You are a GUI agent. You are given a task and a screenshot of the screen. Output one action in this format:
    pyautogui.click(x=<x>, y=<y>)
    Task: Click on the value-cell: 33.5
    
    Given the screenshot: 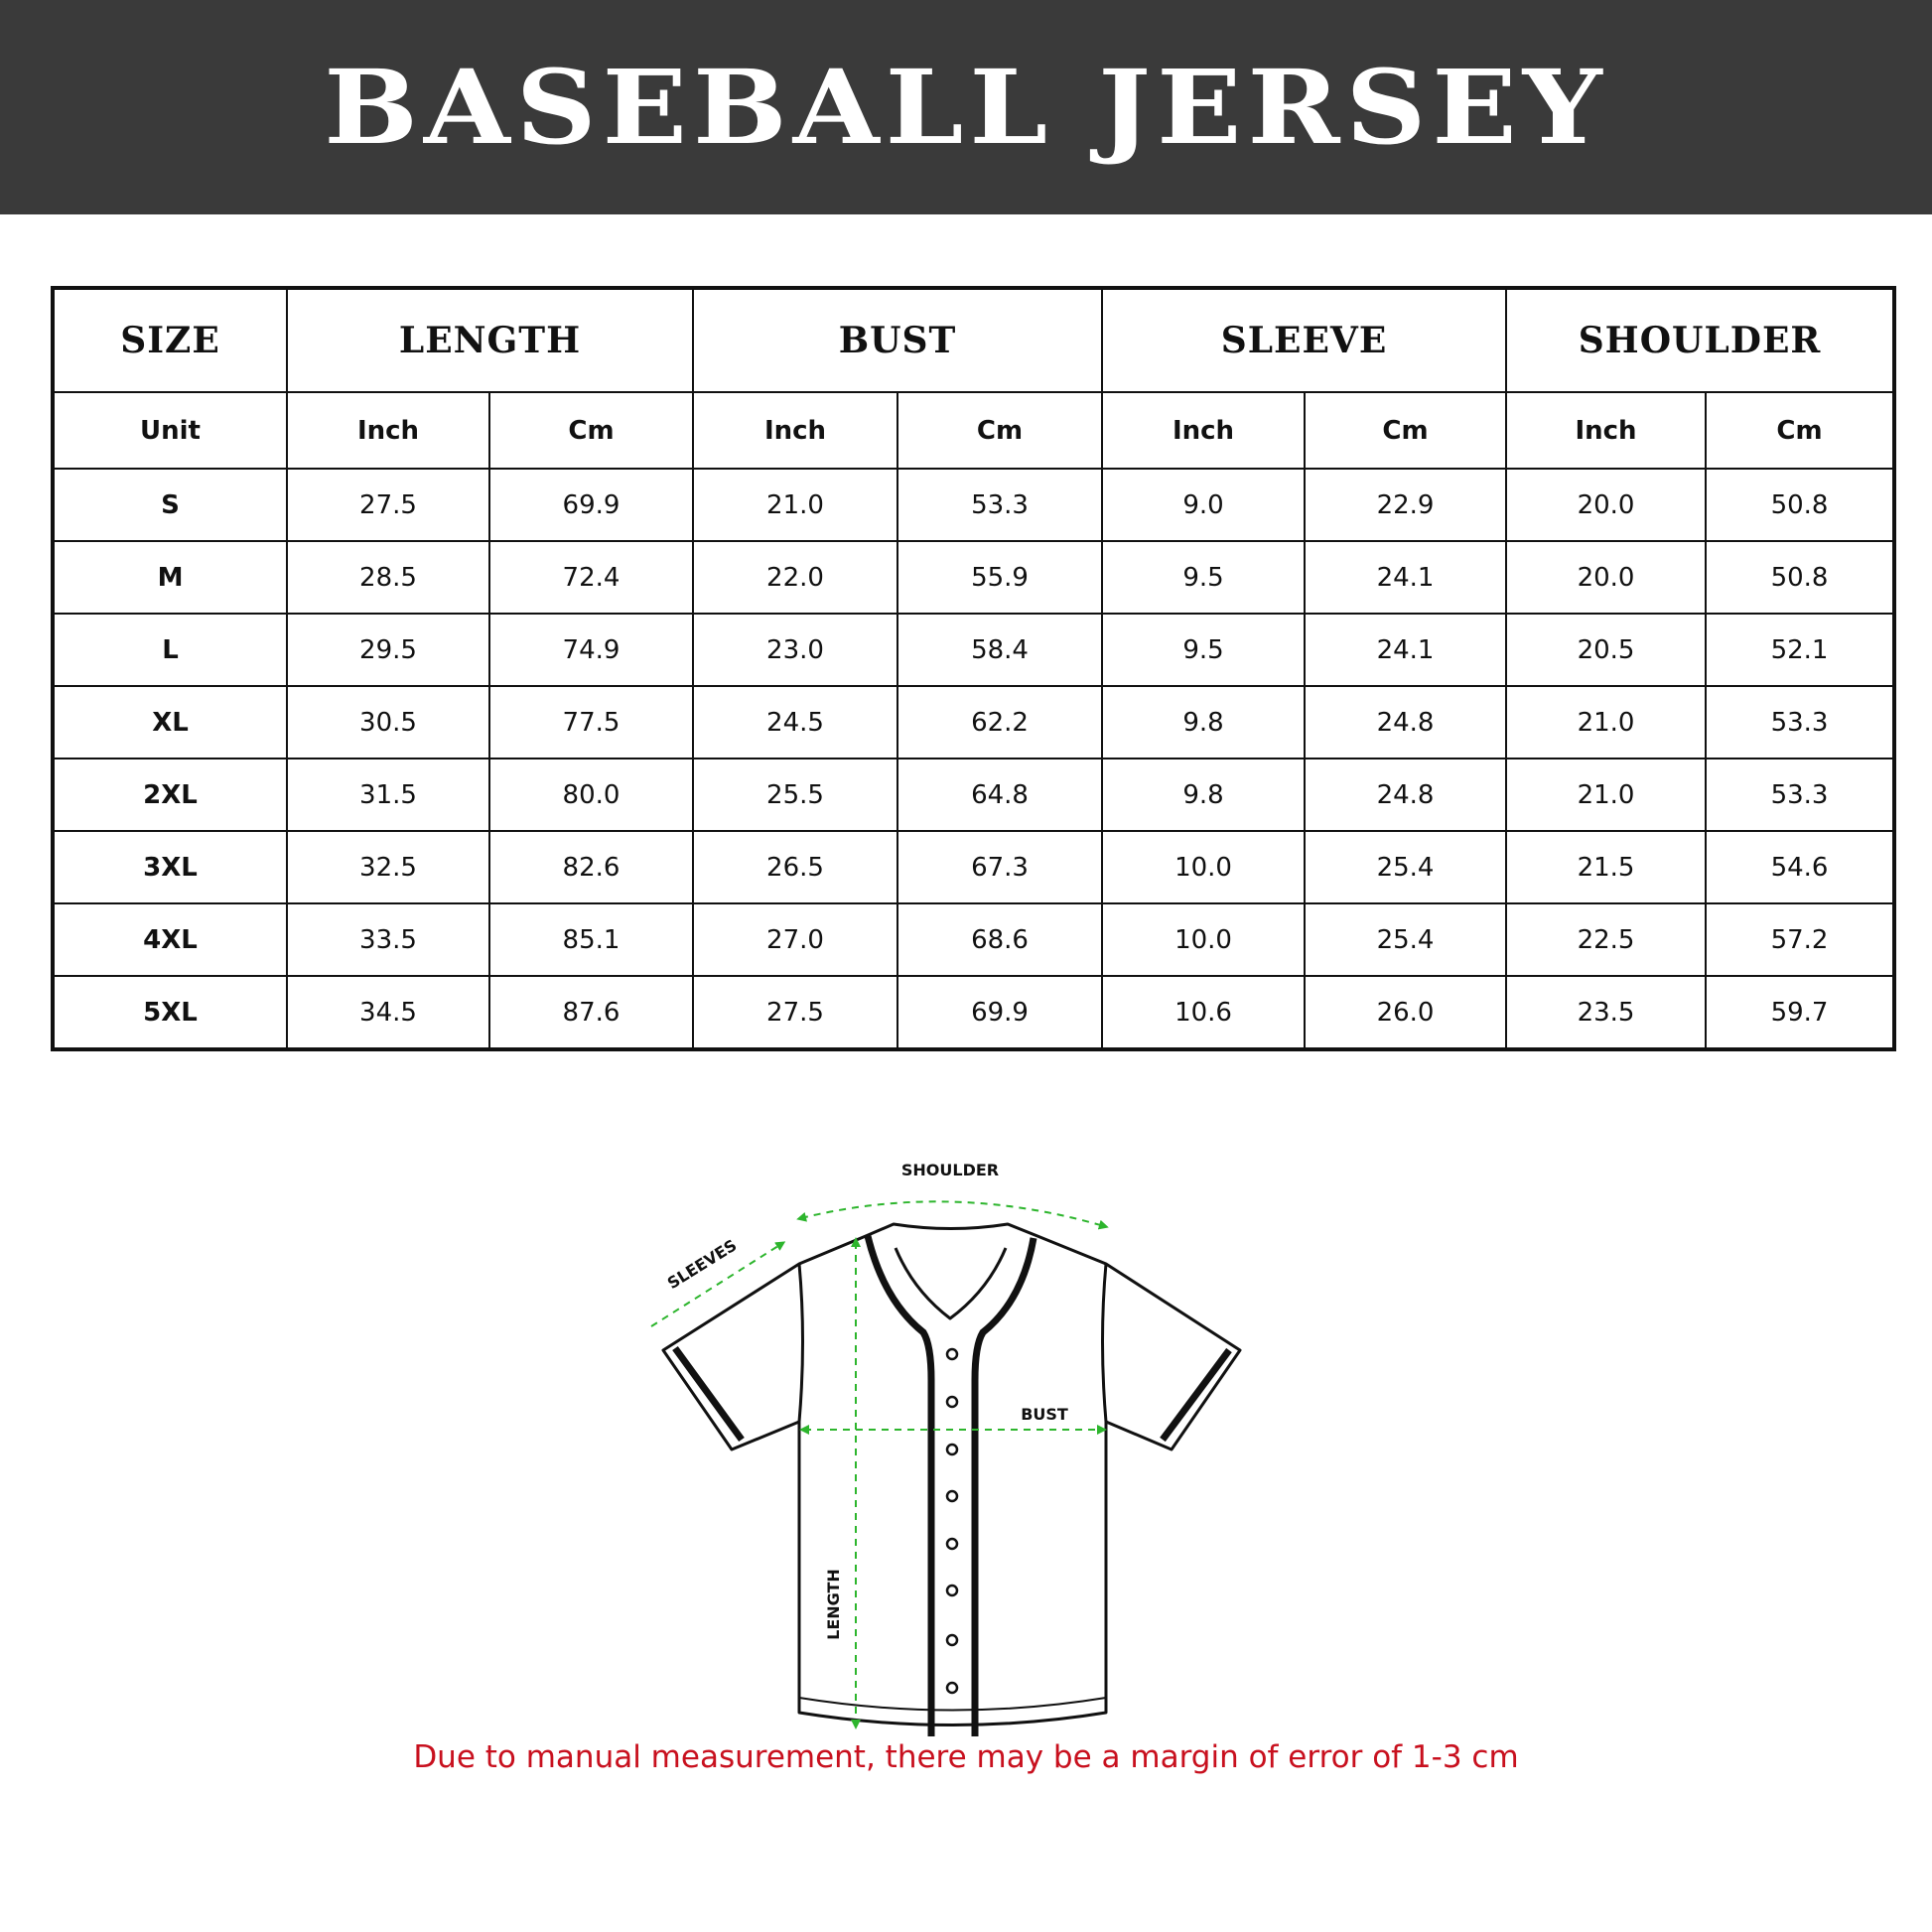 What is the action you would take?
    pyautogui.click(x=388, y=939)
    